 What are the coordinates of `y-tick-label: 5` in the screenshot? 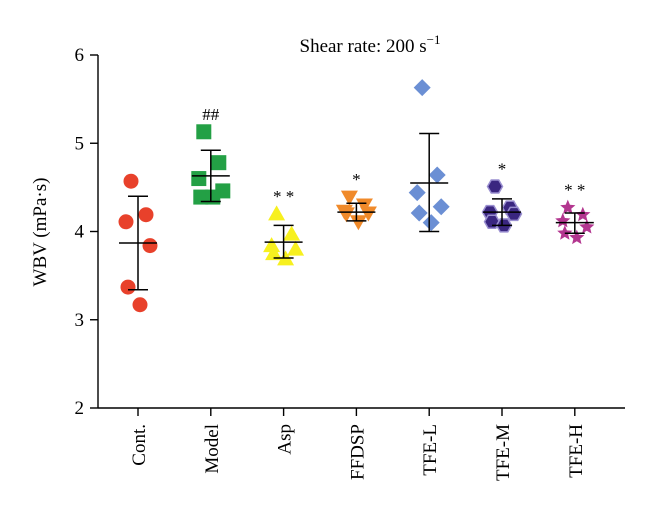 It's located at (80, 143).